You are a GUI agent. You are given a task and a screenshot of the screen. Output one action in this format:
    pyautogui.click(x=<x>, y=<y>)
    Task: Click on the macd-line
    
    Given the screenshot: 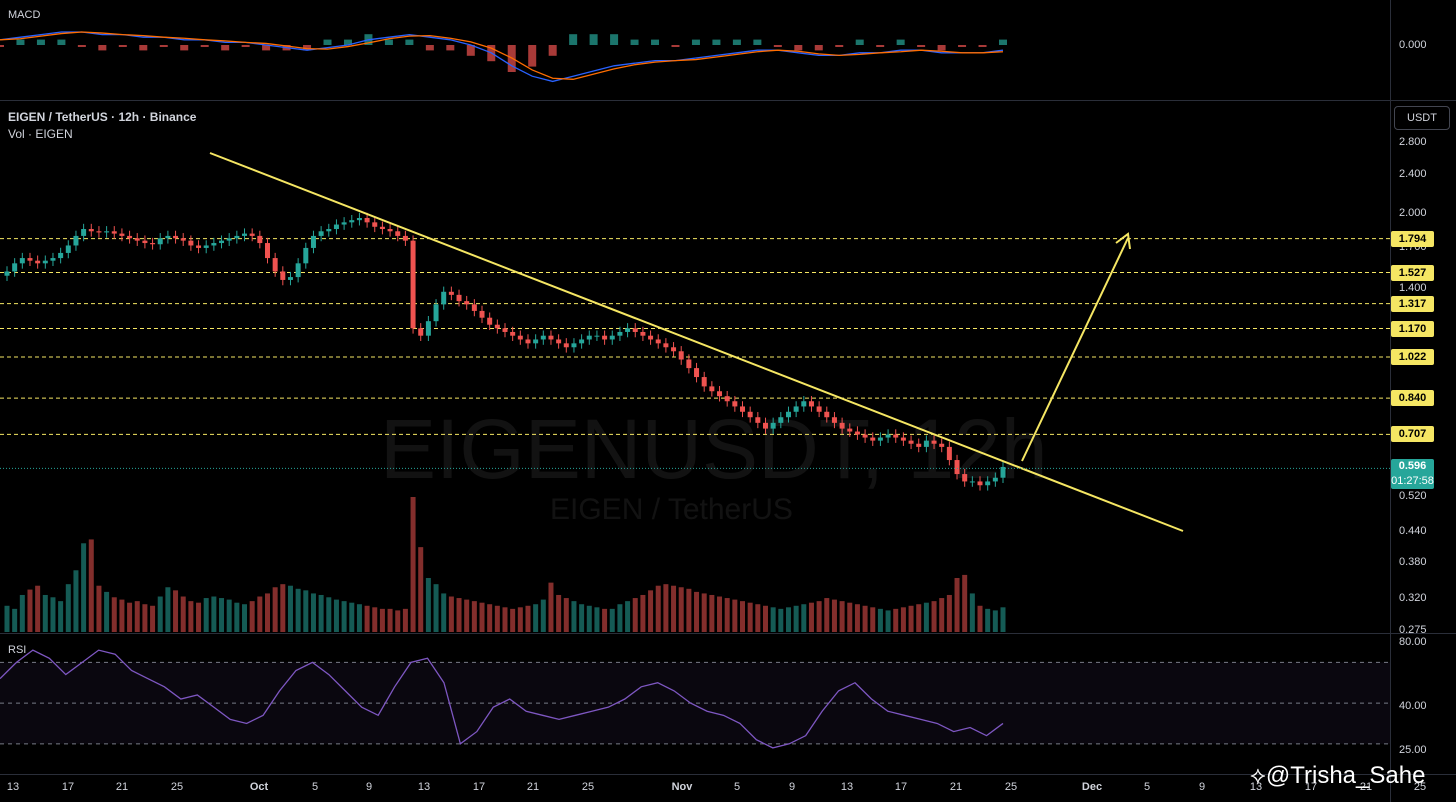 What is the action you would take?
    pyautogui.click(x=502, y=57)
    